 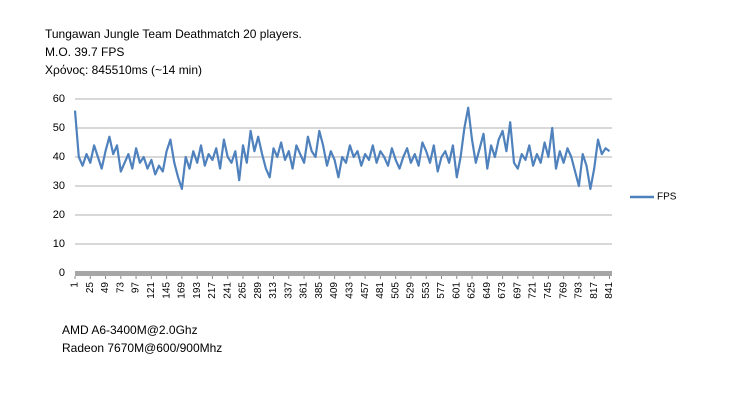 I want to click on x-tick-label: 793, so click(x=579, y=290).